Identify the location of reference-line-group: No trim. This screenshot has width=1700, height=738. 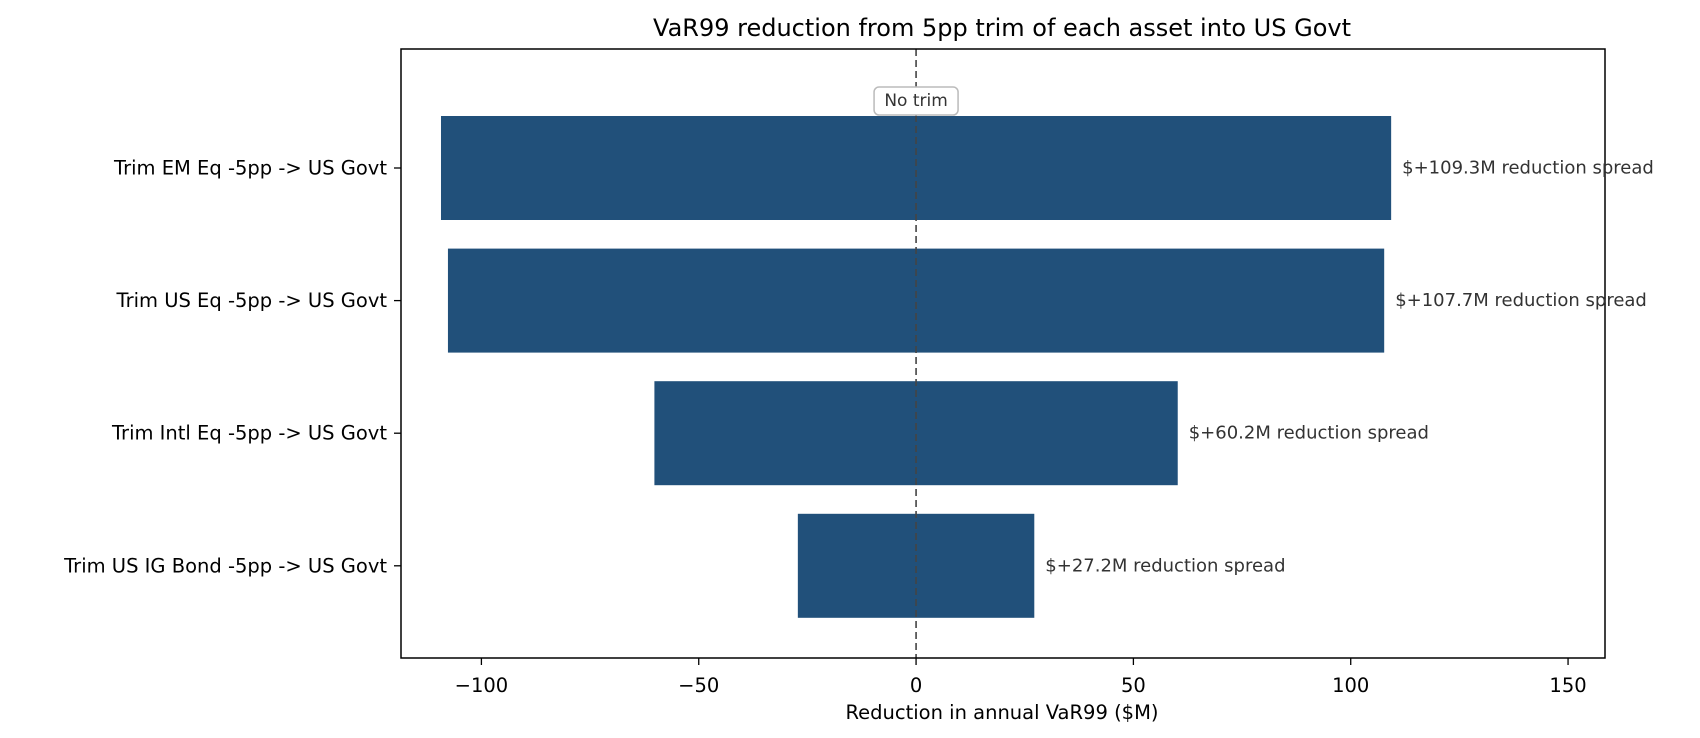
(916, 353).